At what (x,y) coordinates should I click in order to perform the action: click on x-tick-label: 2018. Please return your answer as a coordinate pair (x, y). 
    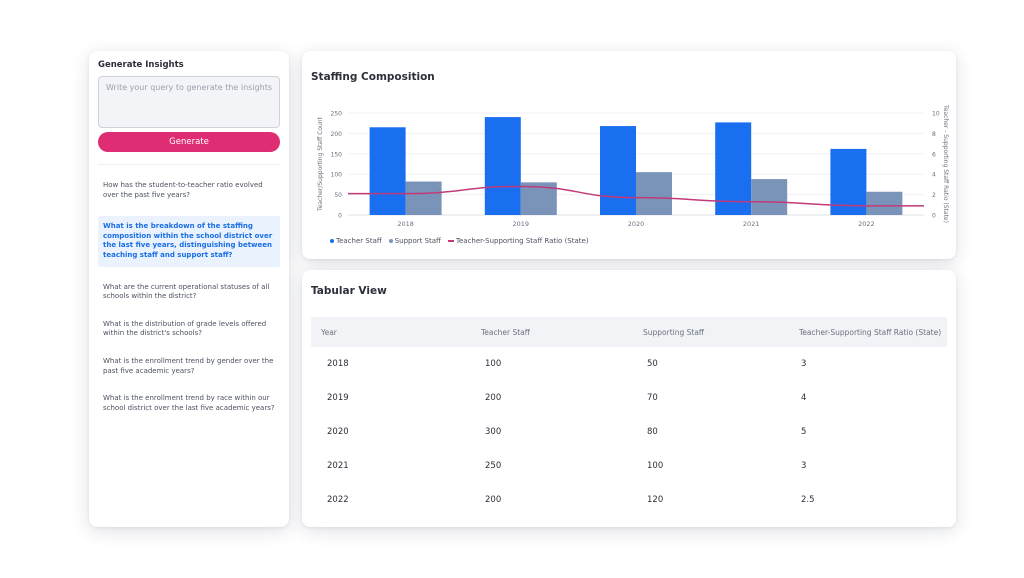
    Looking at the image, I should click on (405, 224).